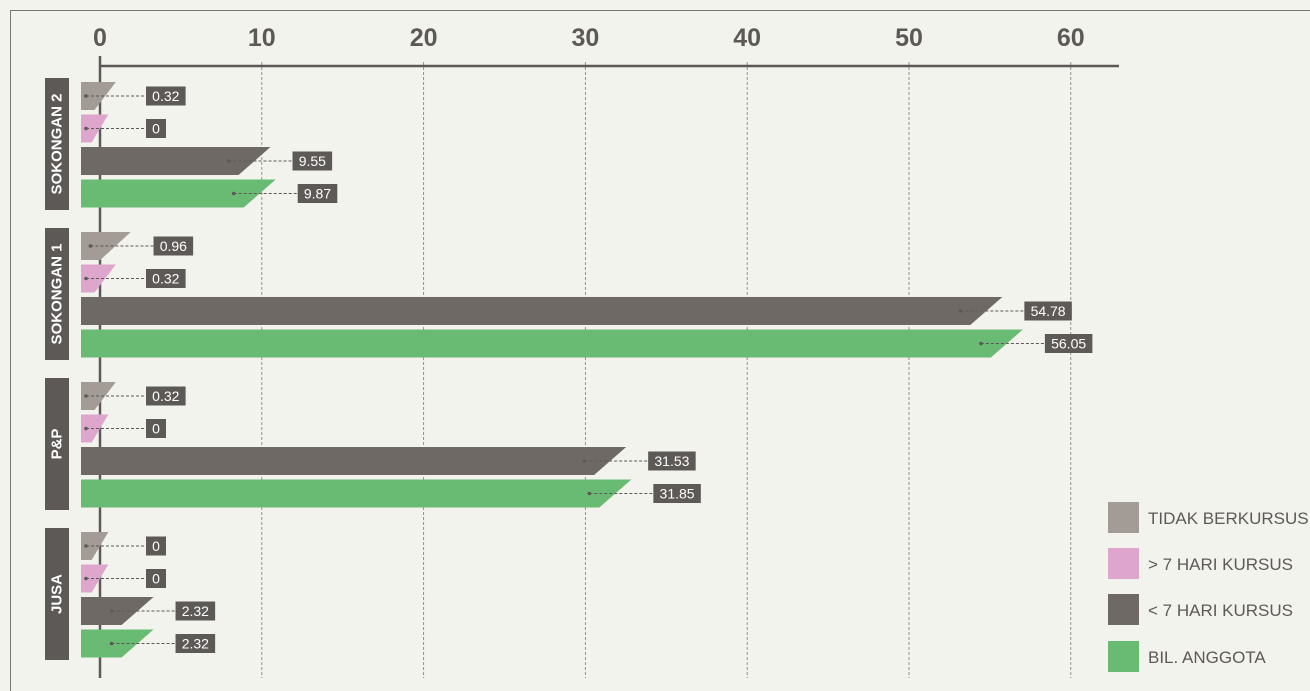 Image resolution: width=1310 pixels, height=691 pixels. What do you see at coordinates (1207, 657) in the screenshot?
I see `legend-label: BIL. ANGGOTA` at bounding box center [1207, 657].